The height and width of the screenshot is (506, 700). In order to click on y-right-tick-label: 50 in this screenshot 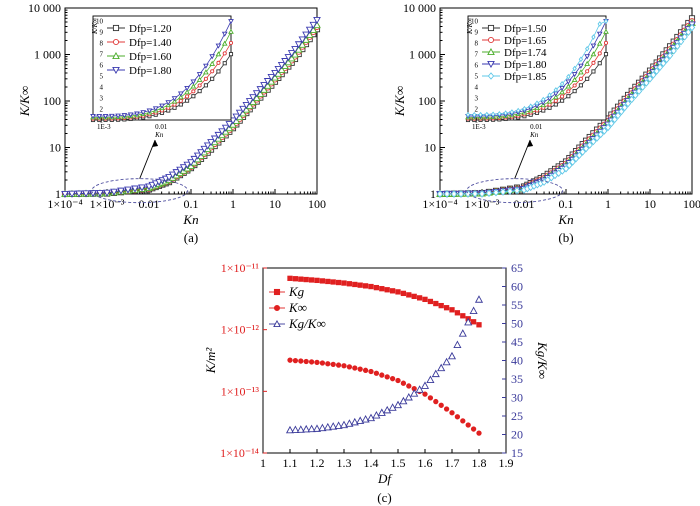, I will do `click(517, 324)`.